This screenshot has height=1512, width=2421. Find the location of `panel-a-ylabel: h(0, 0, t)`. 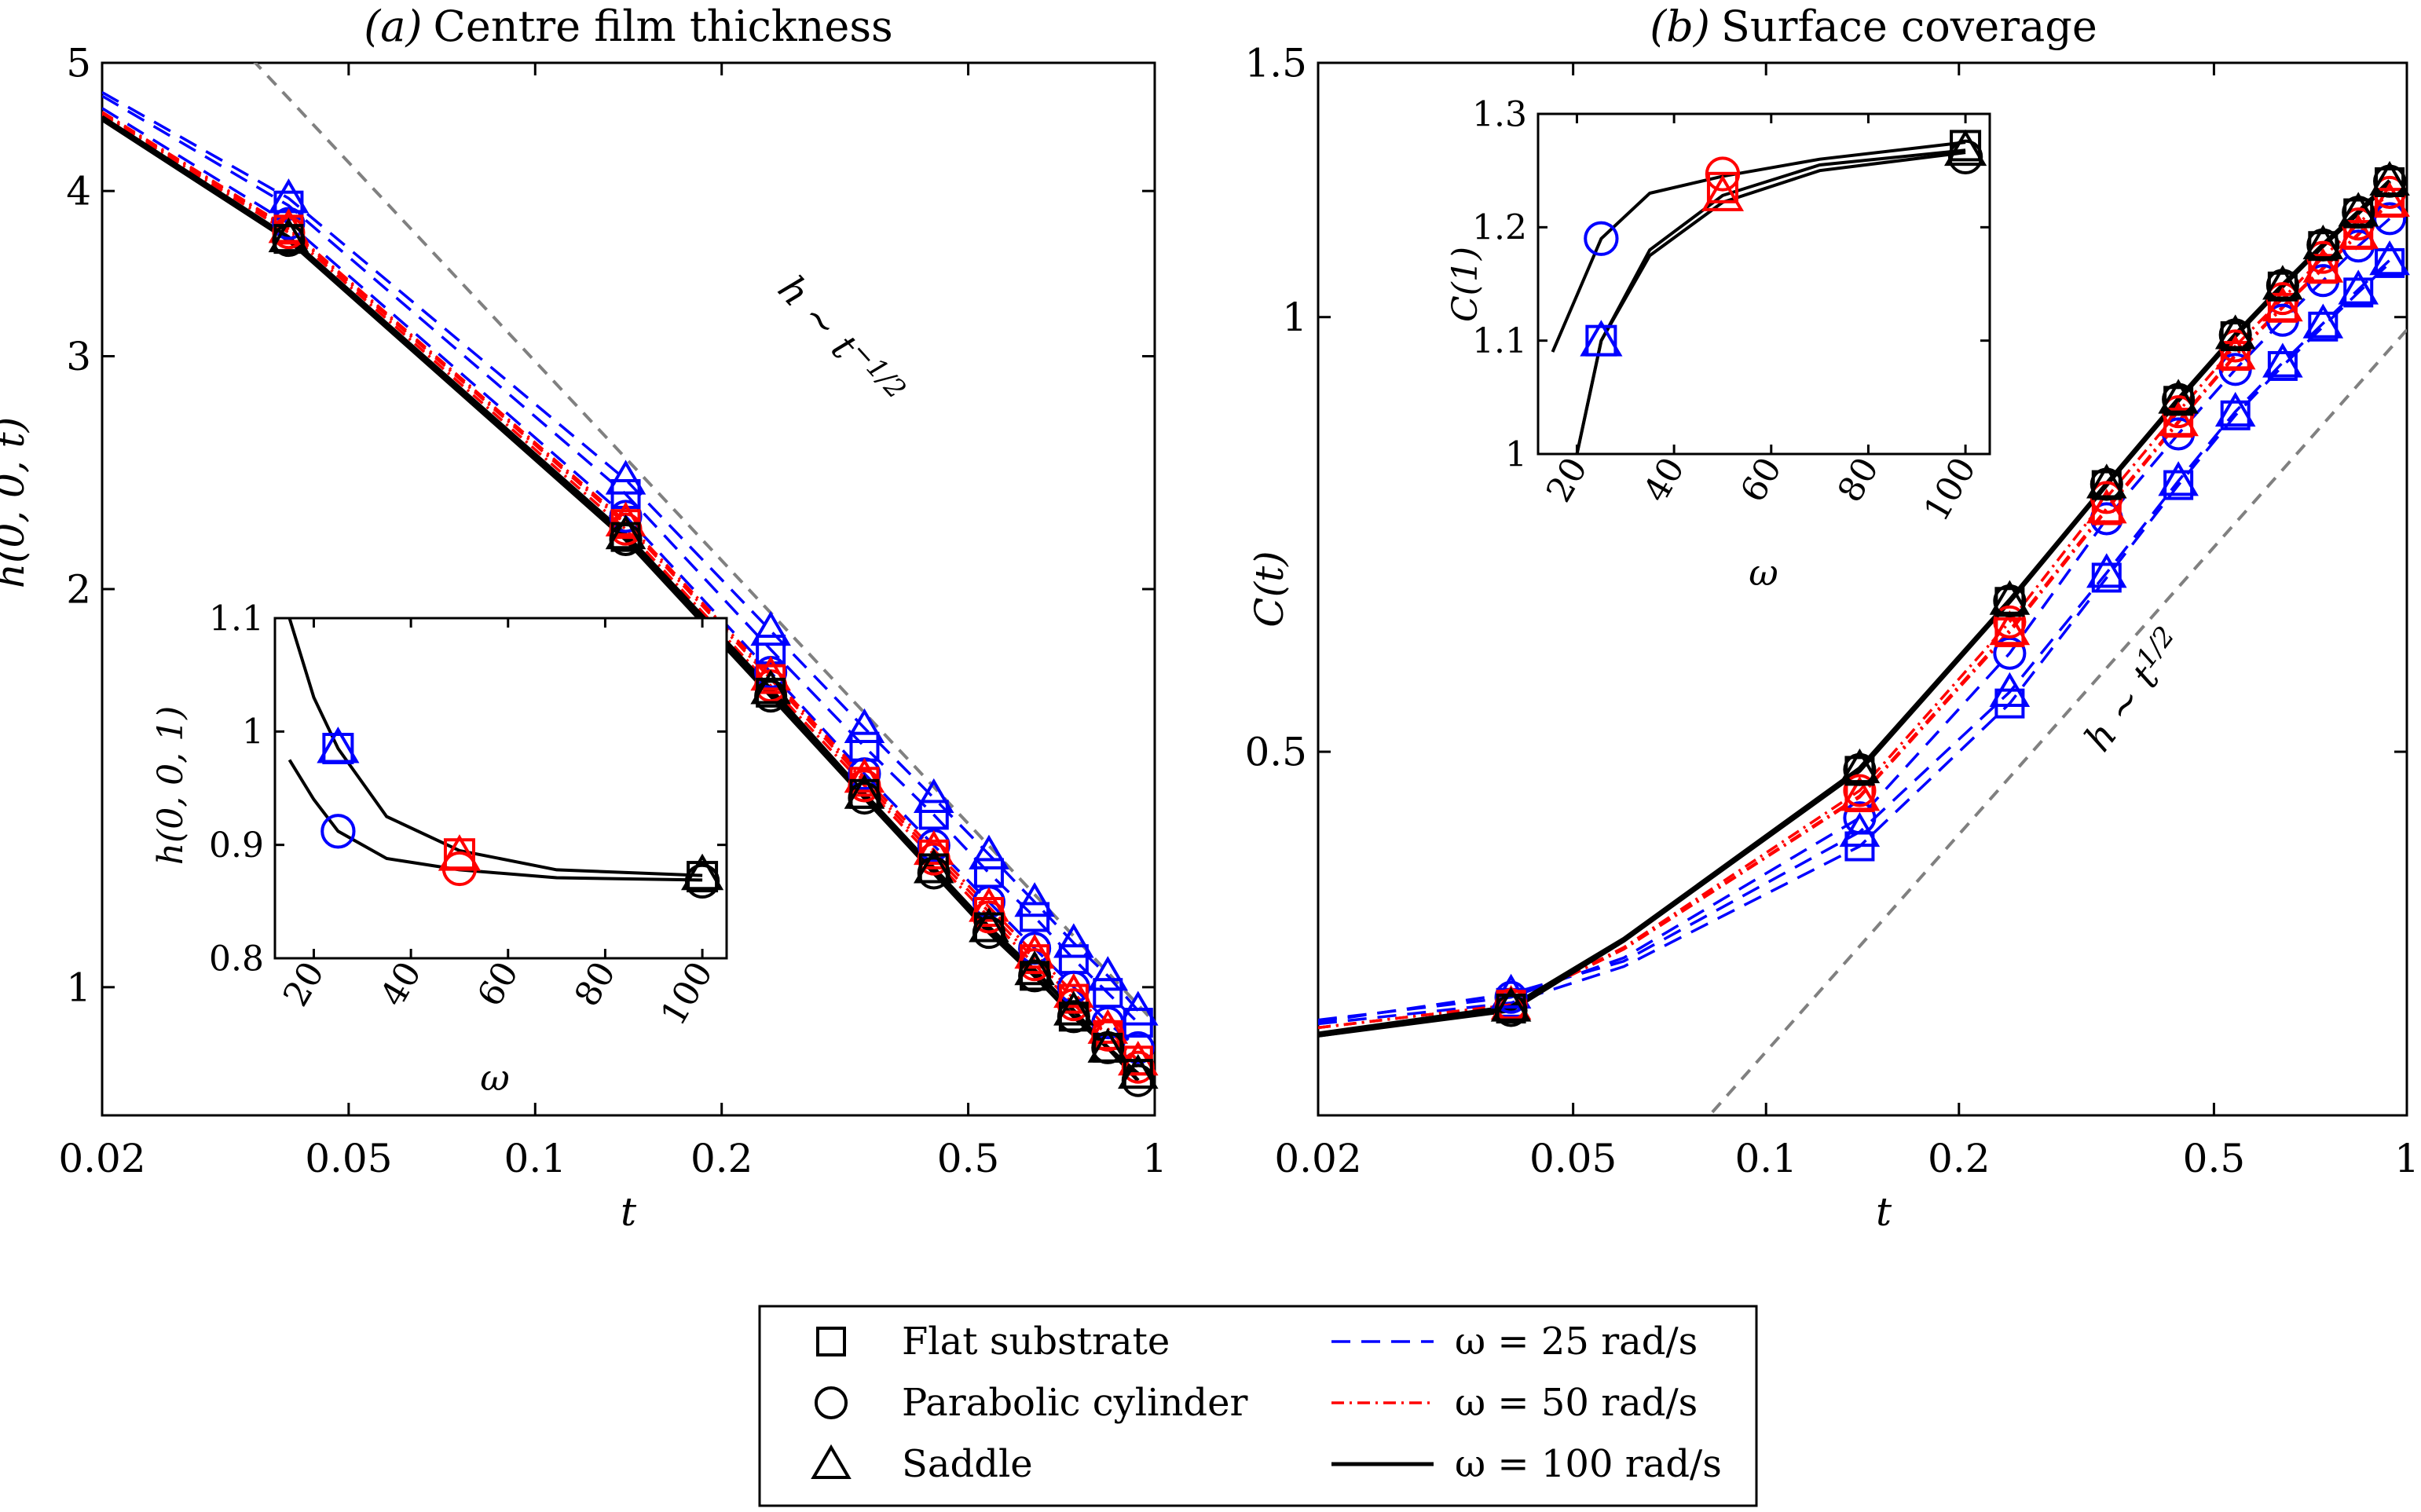

panel-a-ylabel: h(0, 0, t) is located at coordinates (16, 503).